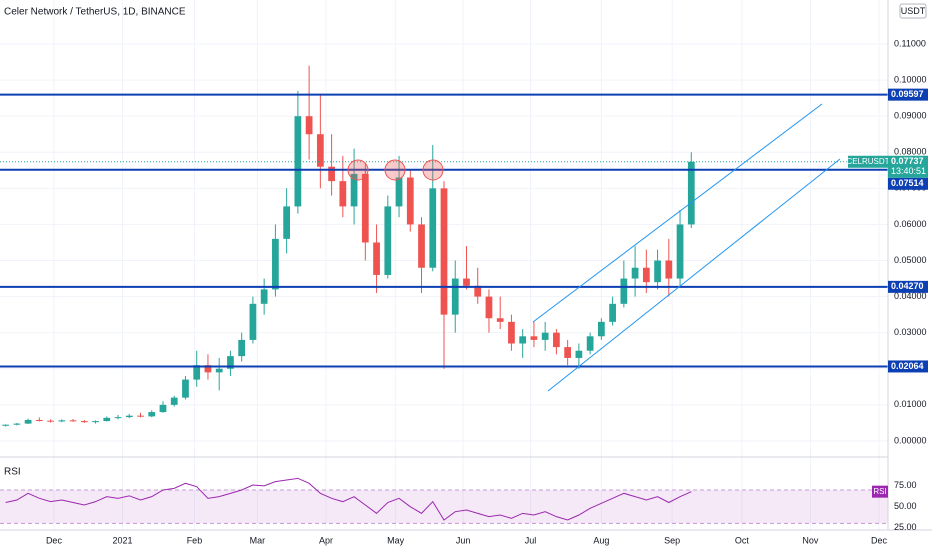 The image size is (932, 550). I want to click on price-badge, so click(908, 166).